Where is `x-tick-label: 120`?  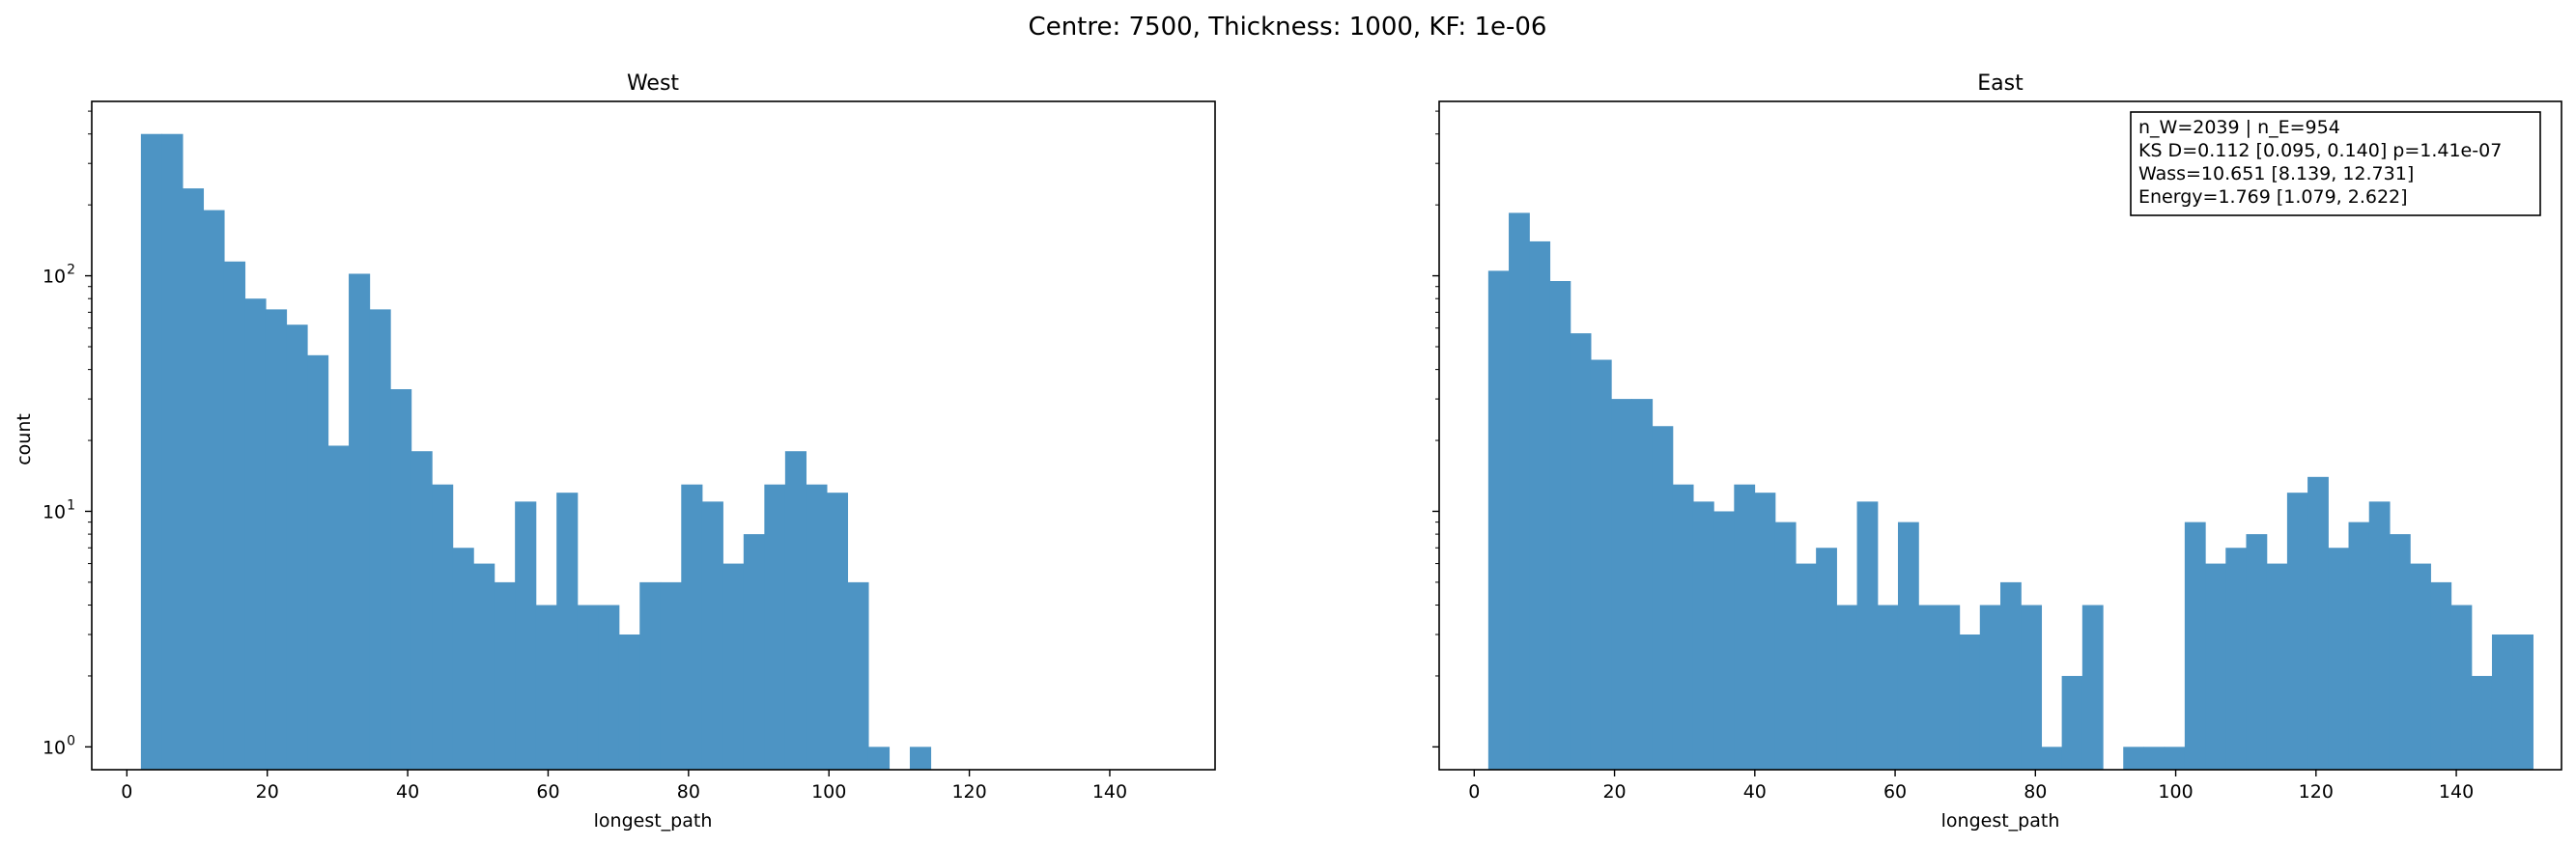 x-tick-label: 120 is located at coordinates (968, 792).